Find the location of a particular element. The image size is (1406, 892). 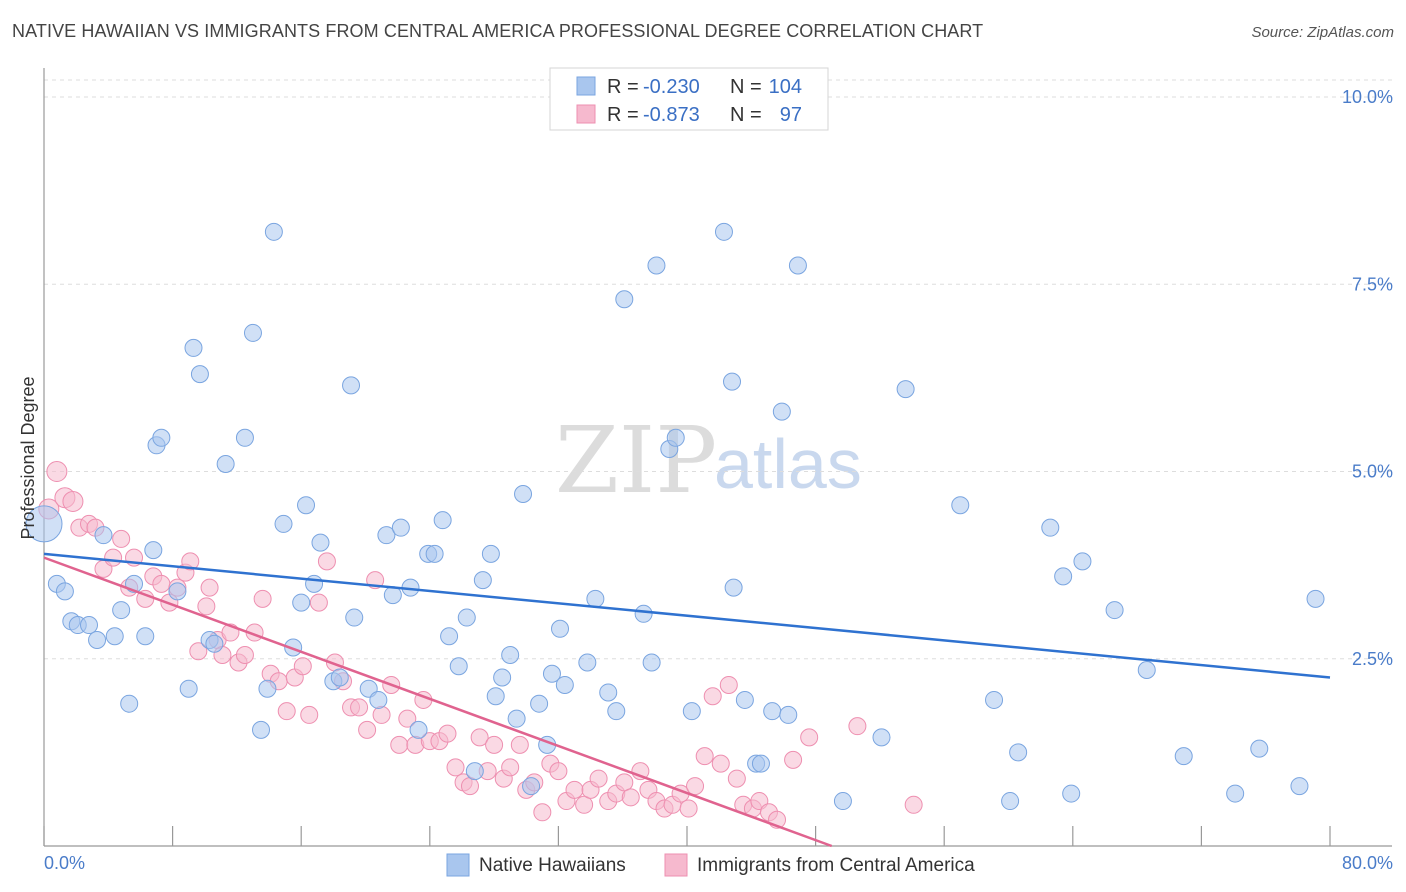

series-legend-swatch-immigrants is located at coordinates (676, 865).